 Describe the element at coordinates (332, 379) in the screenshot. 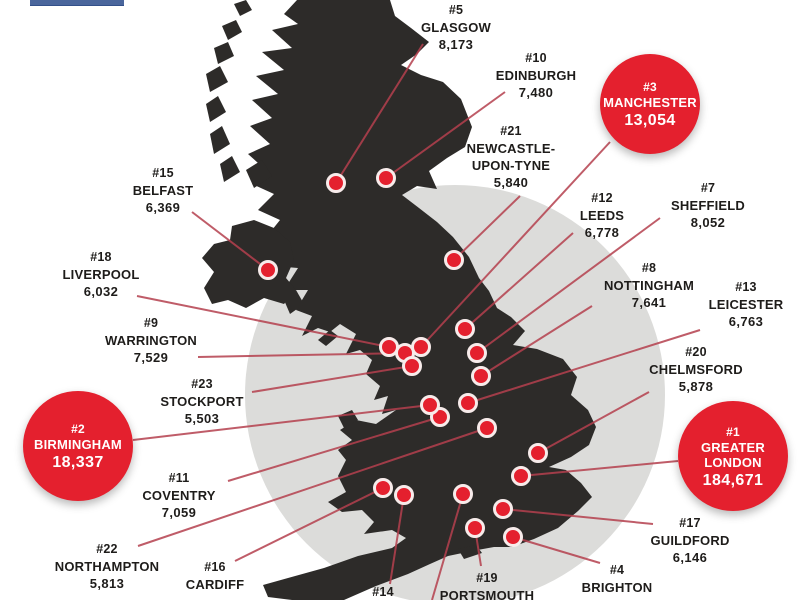

I see `leader-line-stockport` at that location.